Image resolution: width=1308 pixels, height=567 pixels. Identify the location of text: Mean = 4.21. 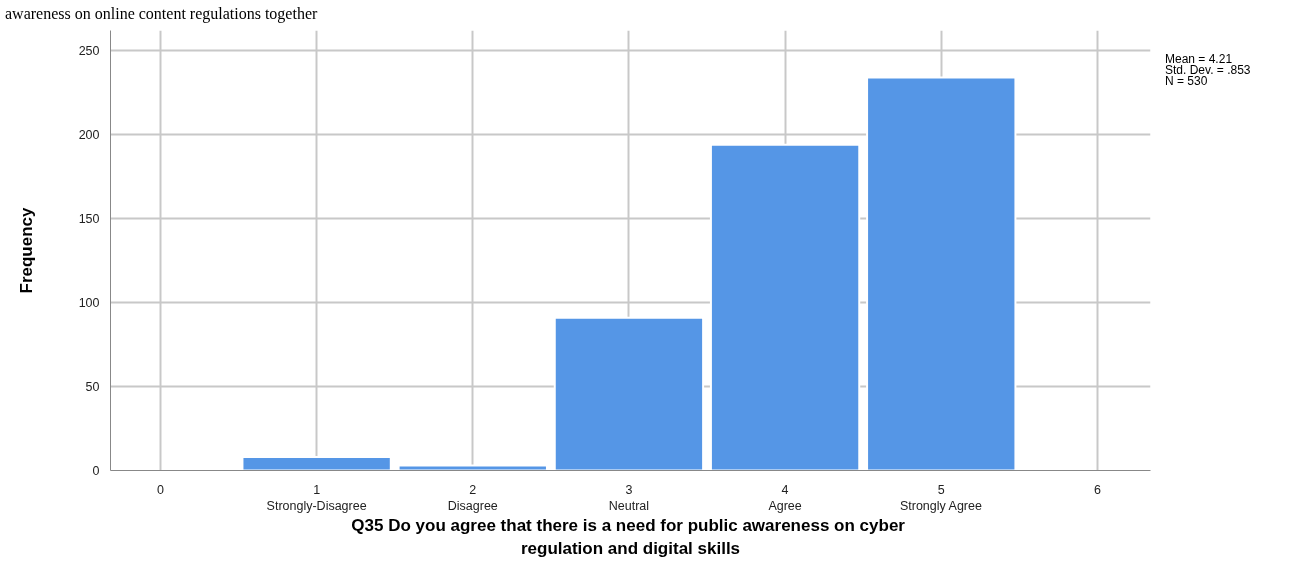
(1199, 59).